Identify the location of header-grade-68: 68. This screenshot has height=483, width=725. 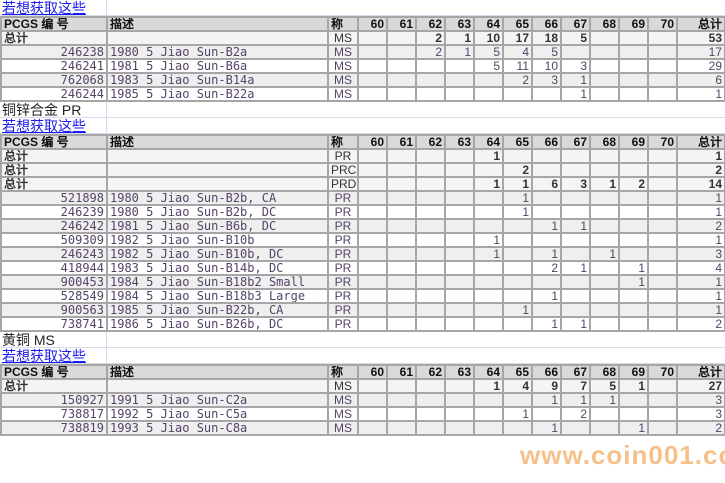
(604, 142).